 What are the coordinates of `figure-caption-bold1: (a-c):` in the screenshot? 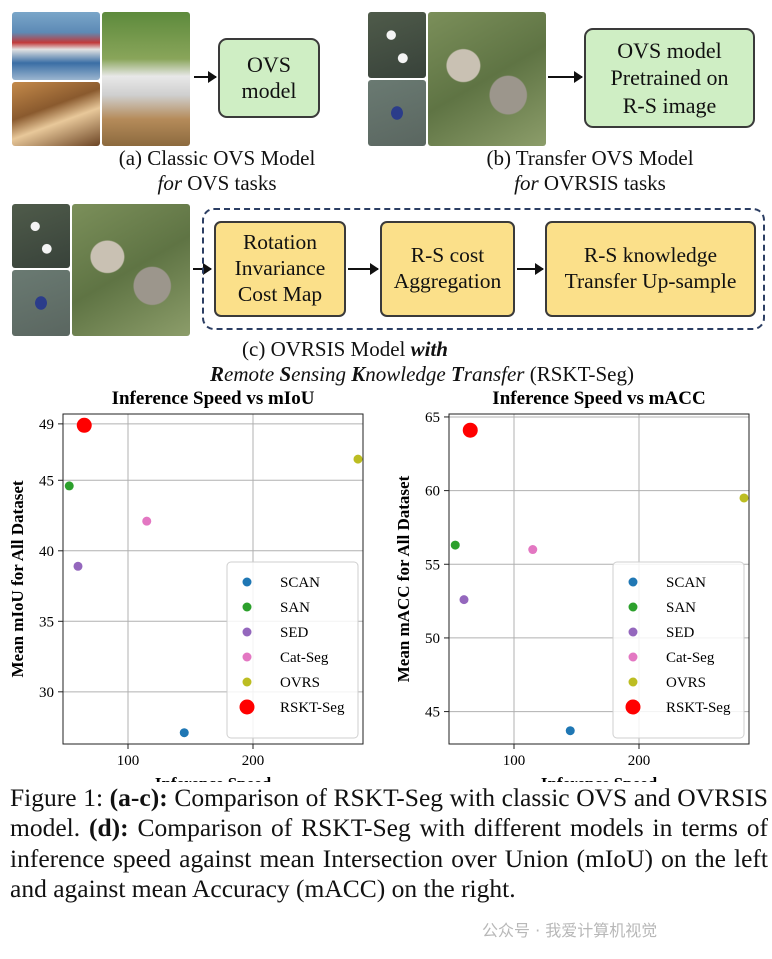 It's located at (138, 797).